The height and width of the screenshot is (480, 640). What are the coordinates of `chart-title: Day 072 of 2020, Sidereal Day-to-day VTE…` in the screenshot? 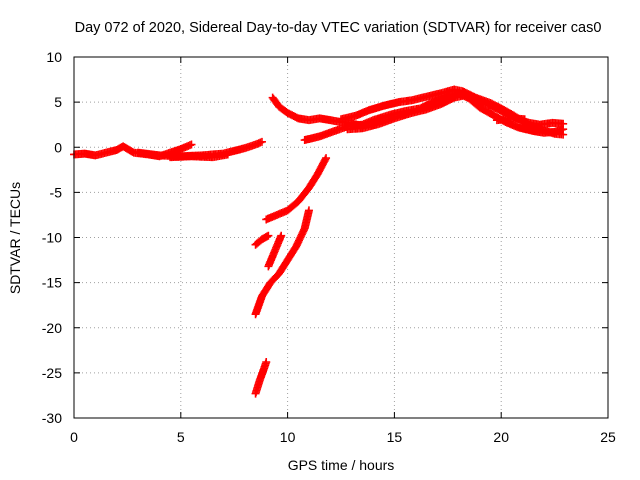 It's located at (338, 28).